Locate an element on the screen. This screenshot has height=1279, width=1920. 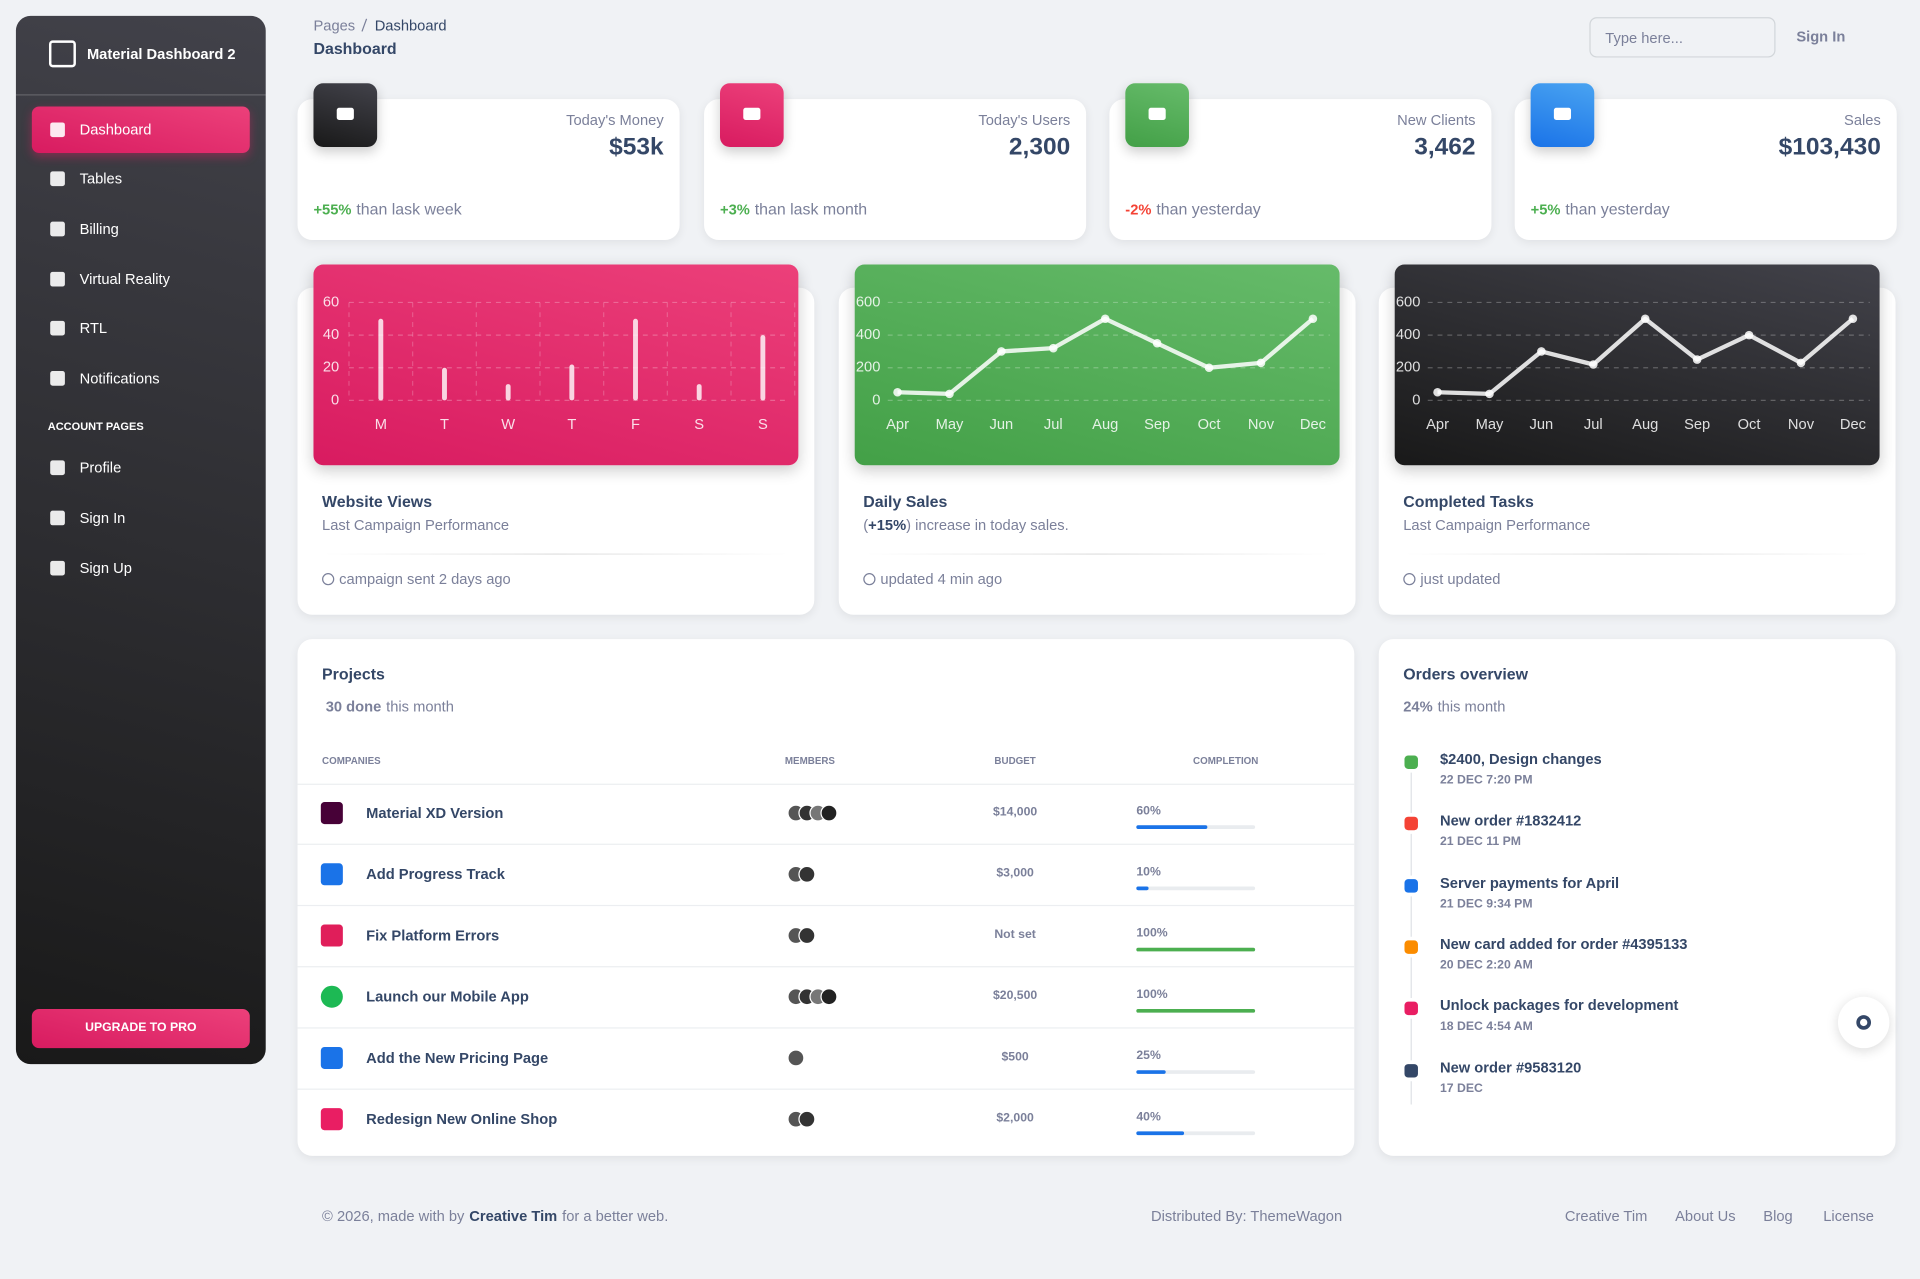
y-tick-label: 400 is located at coordinates (1408, 335).